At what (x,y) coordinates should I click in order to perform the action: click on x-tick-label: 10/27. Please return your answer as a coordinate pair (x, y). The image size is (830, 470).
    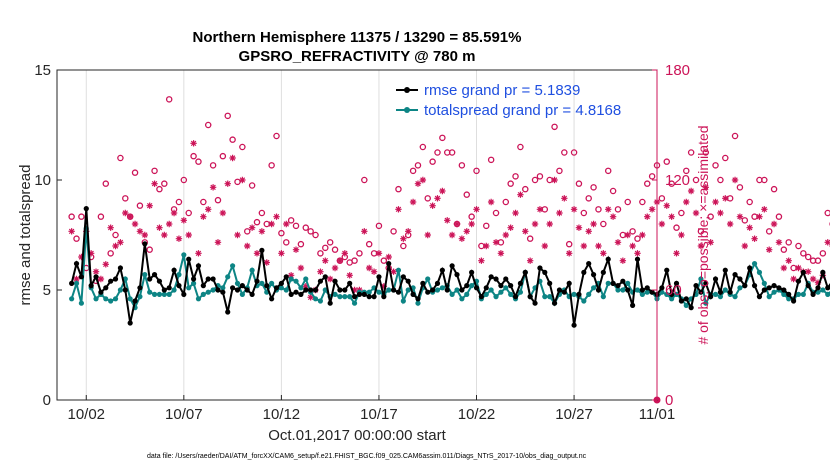
    Looking at the image, I should click on (574, 414).